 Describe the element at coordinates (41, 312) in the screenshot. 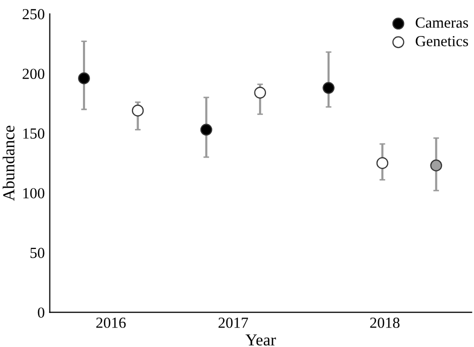

I see `y-tick-label: 0` at that location.